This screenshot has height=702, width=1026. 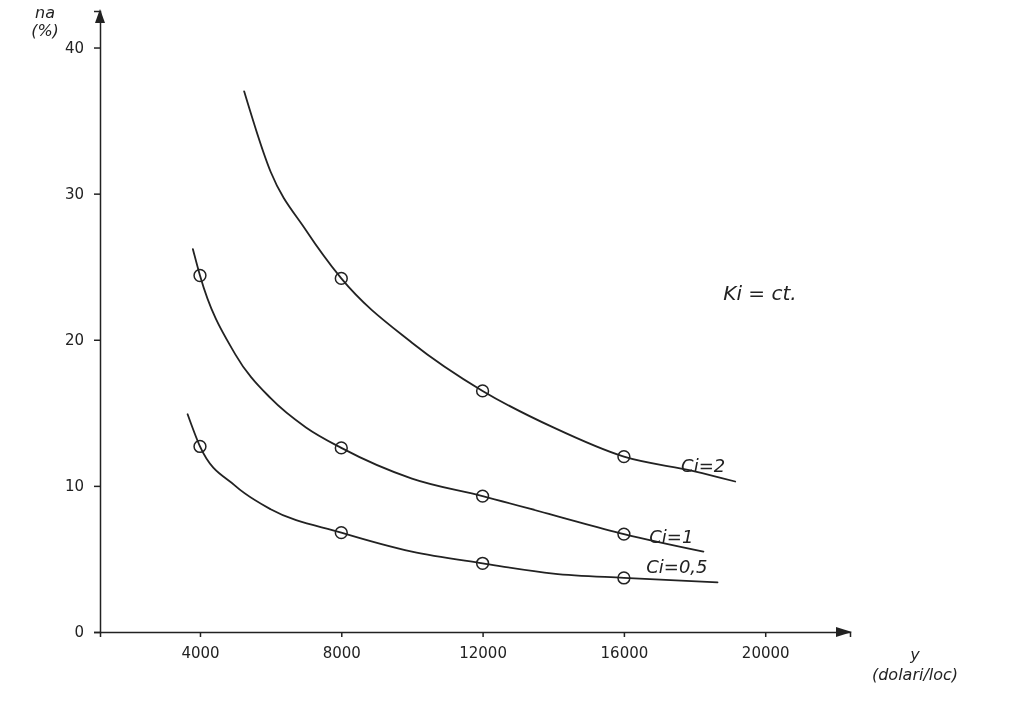 I want to click on x-tick-label: 20000, so click(x=765, y=652).